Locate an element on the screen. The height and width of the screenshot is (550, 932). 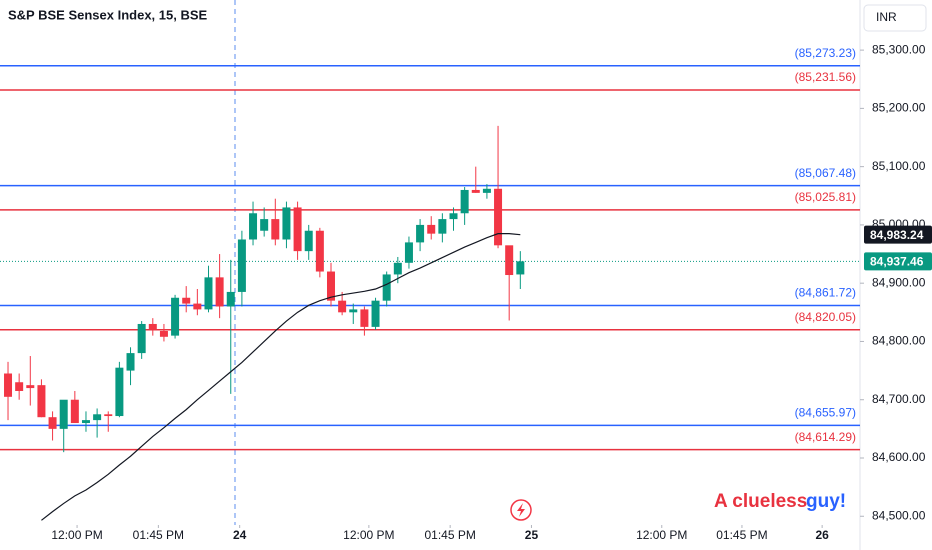
event-icon-bolt is located at coordinates (521, 510).